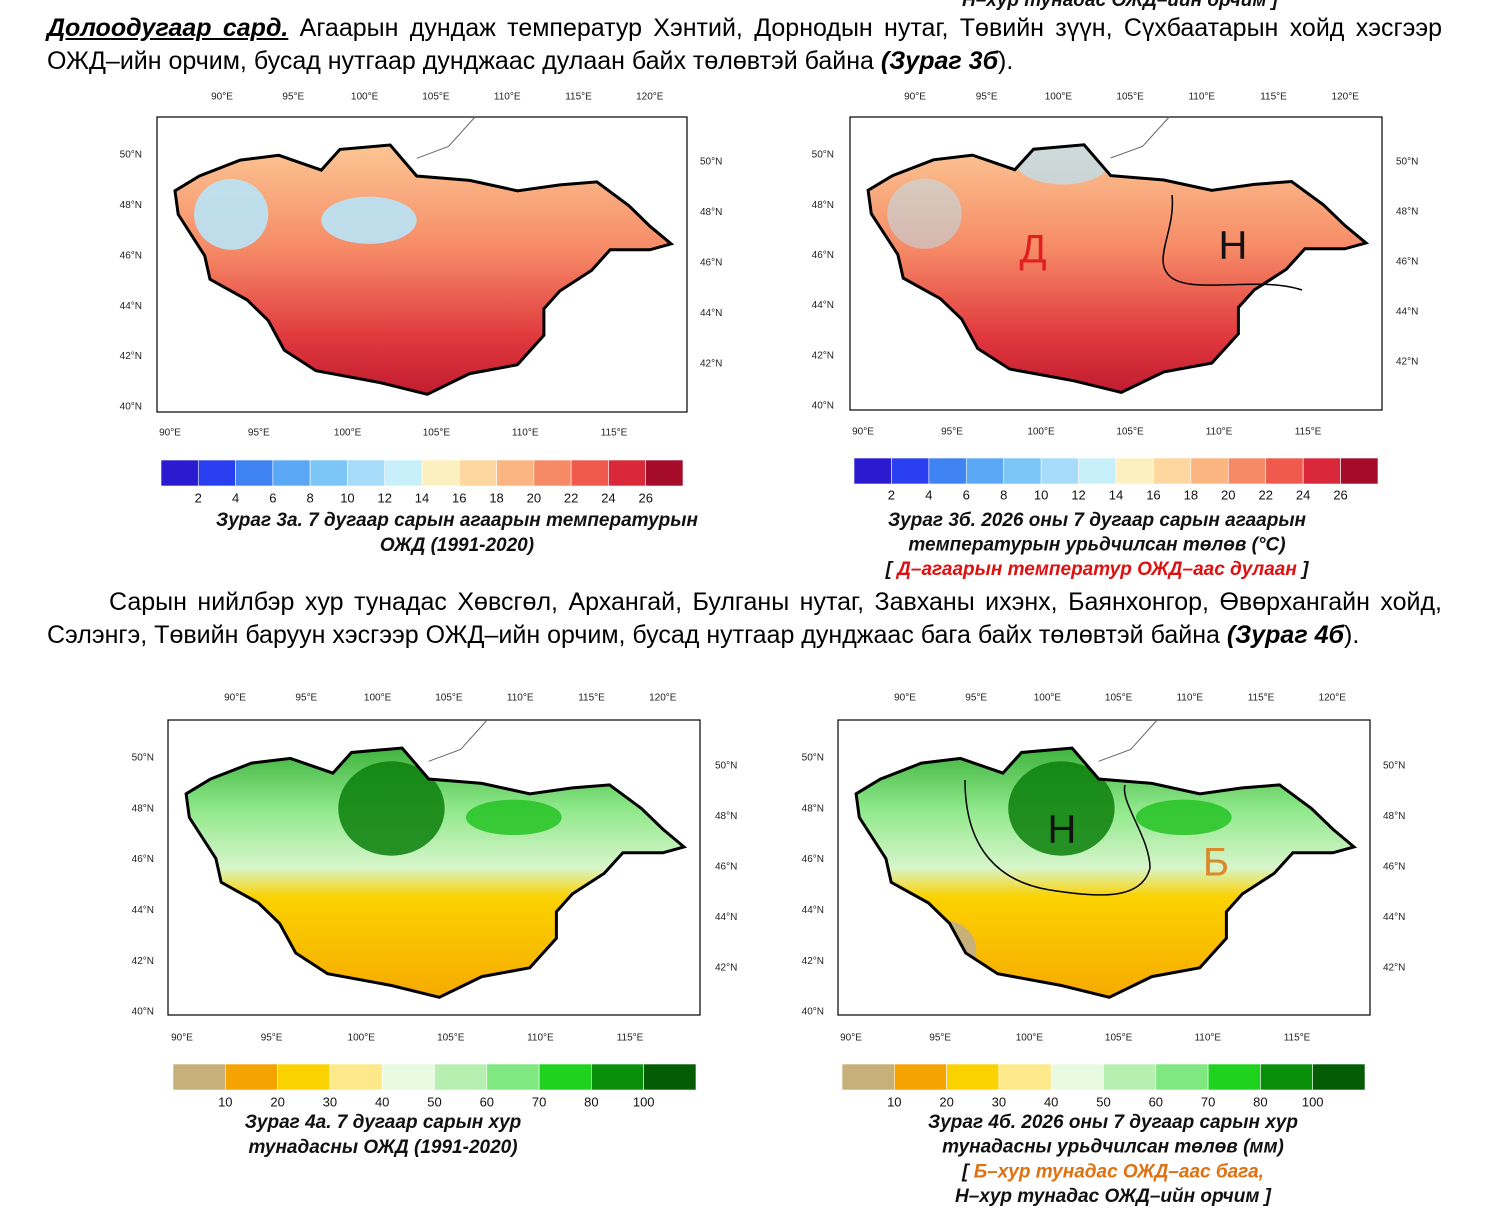  I want to click on paragraph-lead: Долоодугаар сард., so click(168, 28).